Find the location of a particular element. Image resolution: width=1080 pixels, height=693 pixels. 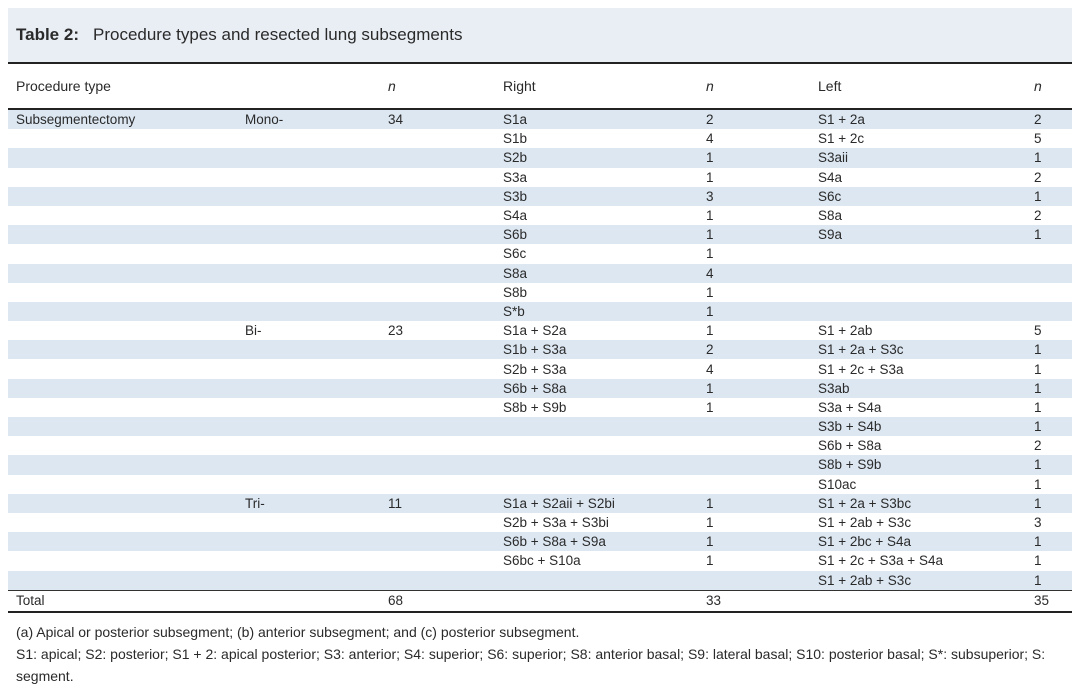

cell-right-subsegment: S*b is located at coordinates (514, 311).